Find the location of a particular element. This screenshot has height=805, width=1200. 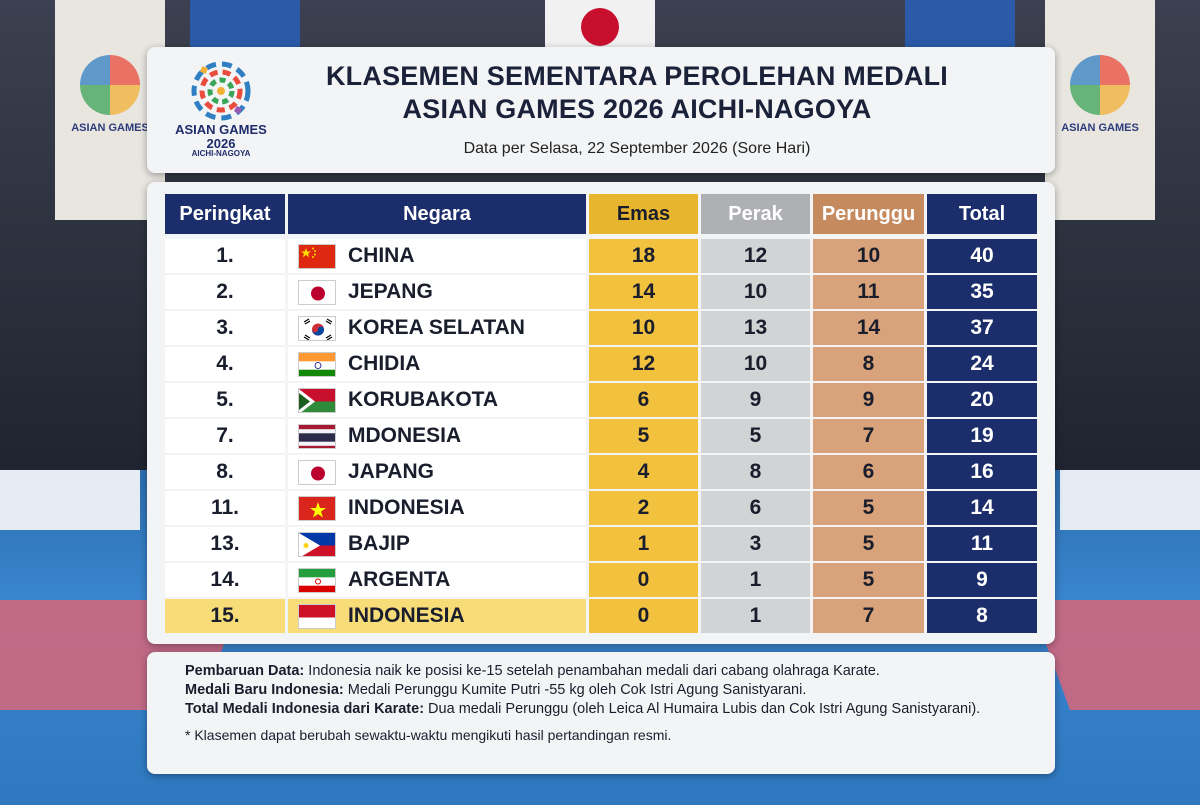

cell-gold: 10 is located at coordinates (643, 328).